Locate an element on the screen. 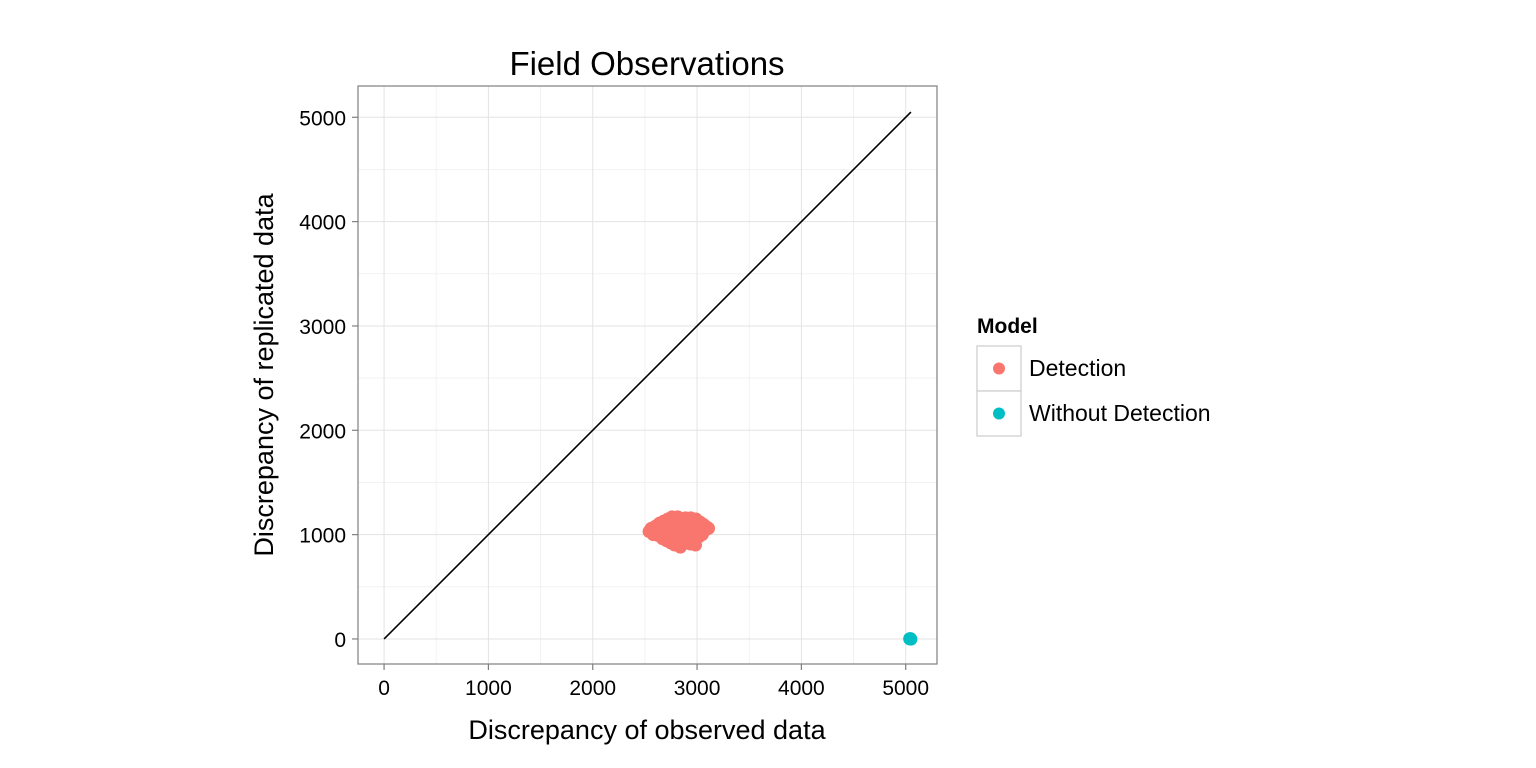 This screenshot has width=1536, height=768. y-tick-label: 2000 is located at coordinates (322, 431).